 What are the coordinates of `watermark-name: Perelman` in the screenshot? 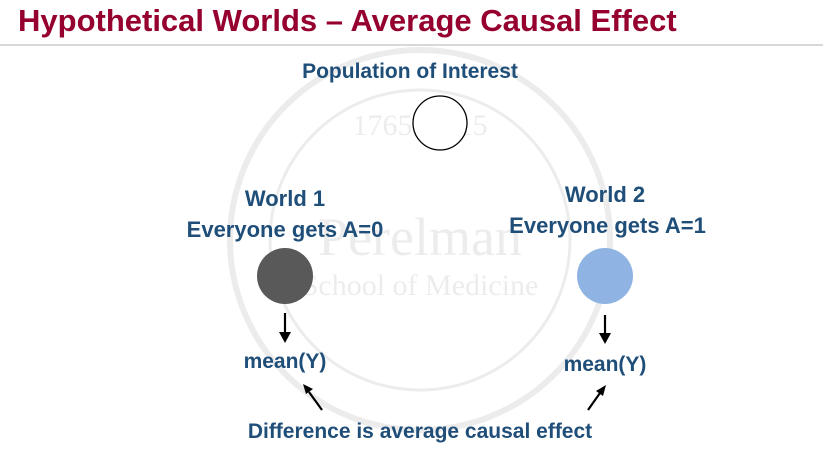 It's located at (420, 237).